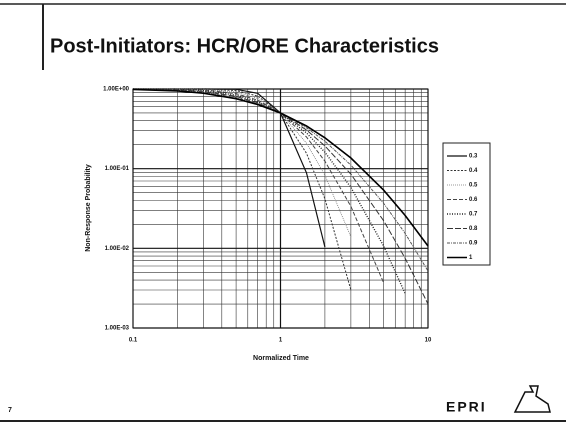 This screenshot has width=566, height=434. I want to click on y-tick-label: 1.00E-02, so click(117, 249).